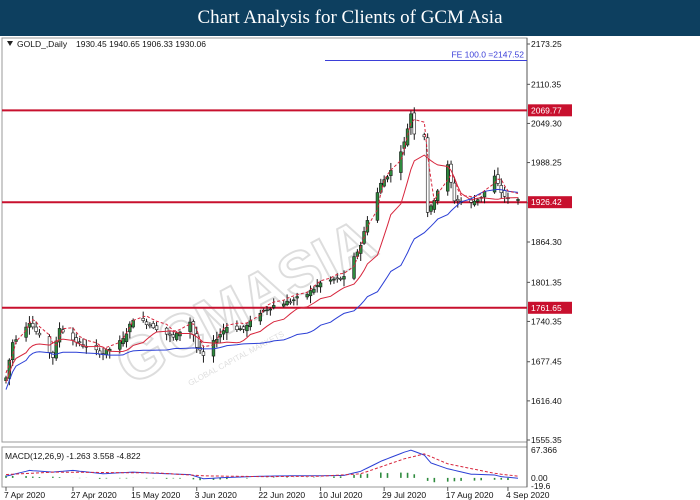 This screenshot has height=500, width=700. What do you see at coordinates (546, 308) in the screenshot?
I see `level-price-label: 1761.65` at bounding box center [546, 308].